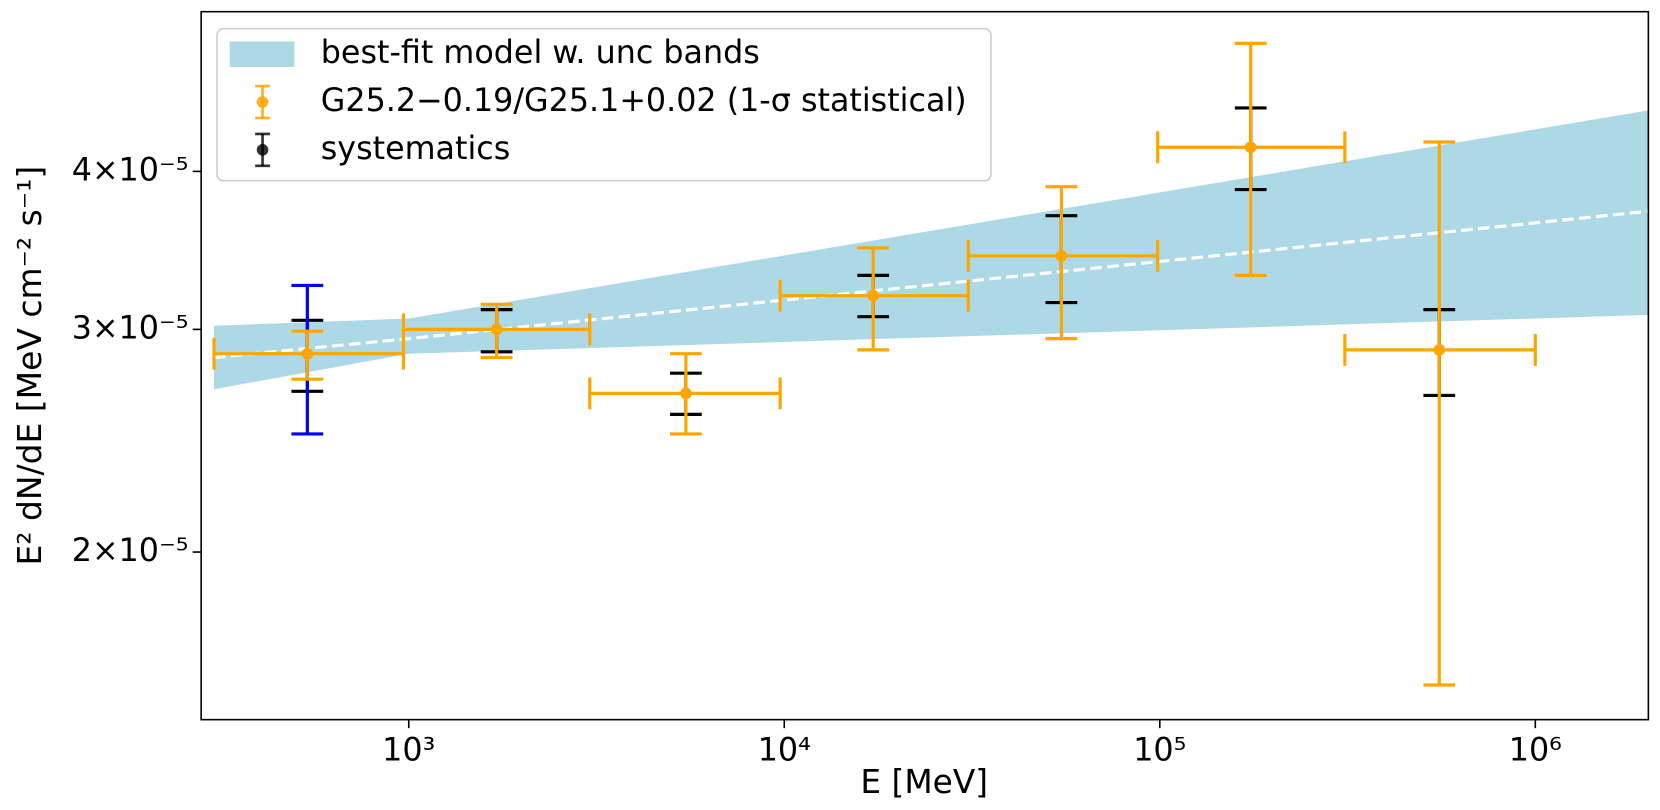  Describe the element at coordinates (784, 749) in the screenshot. I see `x-tick-label: 10⁴` at that location.